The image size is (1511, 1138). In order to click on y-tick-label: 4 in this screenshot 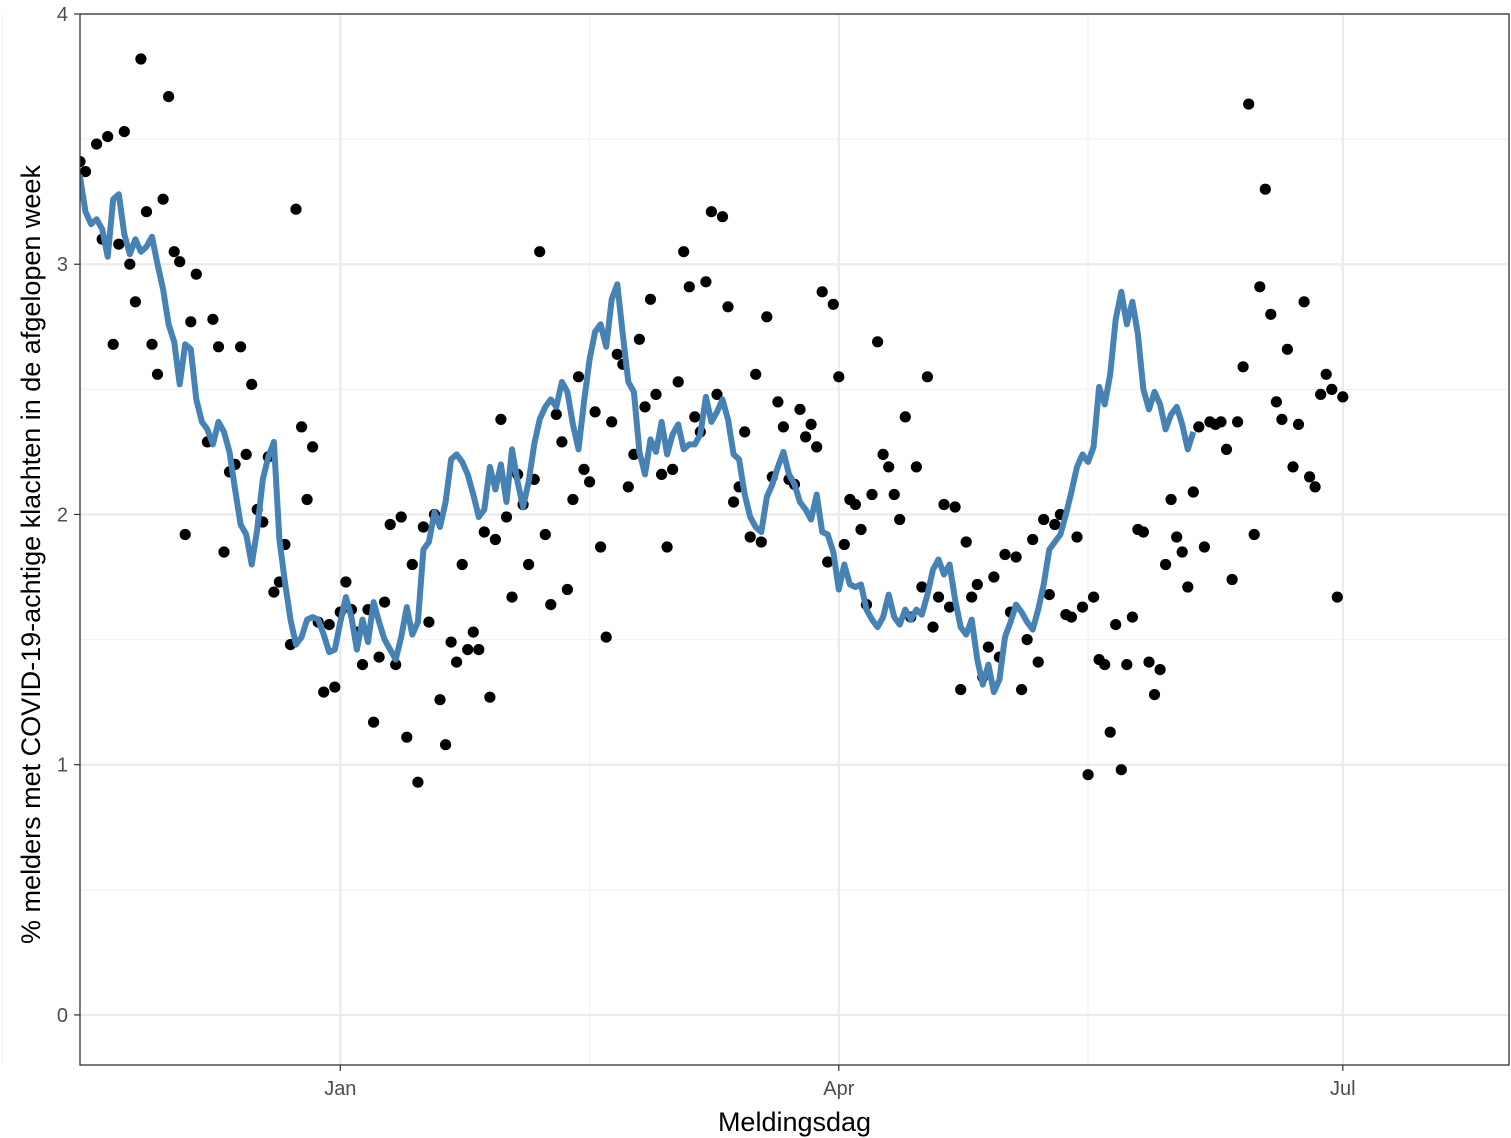, I will do `click(62, 15)`.